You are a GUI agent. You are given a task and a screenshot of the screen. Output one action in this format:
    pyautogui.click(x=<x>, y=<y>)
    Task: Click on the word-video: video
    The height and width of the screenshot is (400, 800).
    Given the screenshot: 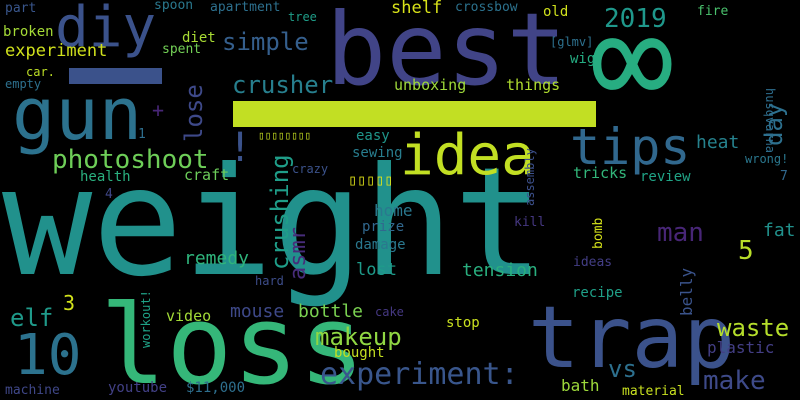 What is the action you would take?
    pyautogui.click(x=189, y=316)
    